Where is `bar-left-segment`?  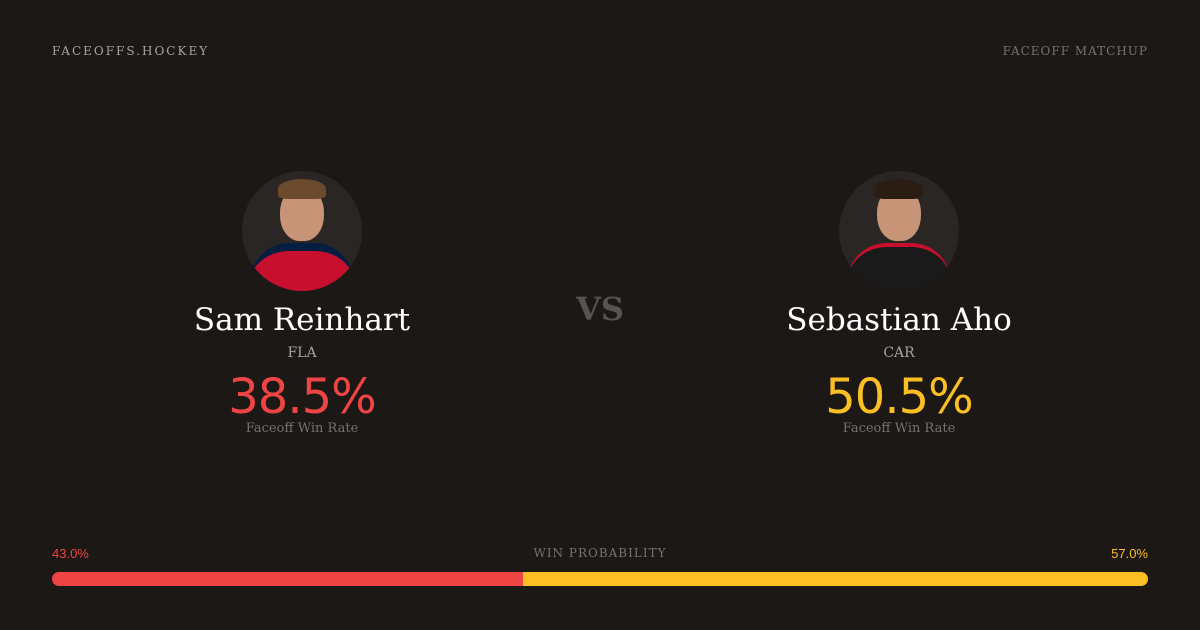 bar-left-segment is located at coordinates (288, 579).